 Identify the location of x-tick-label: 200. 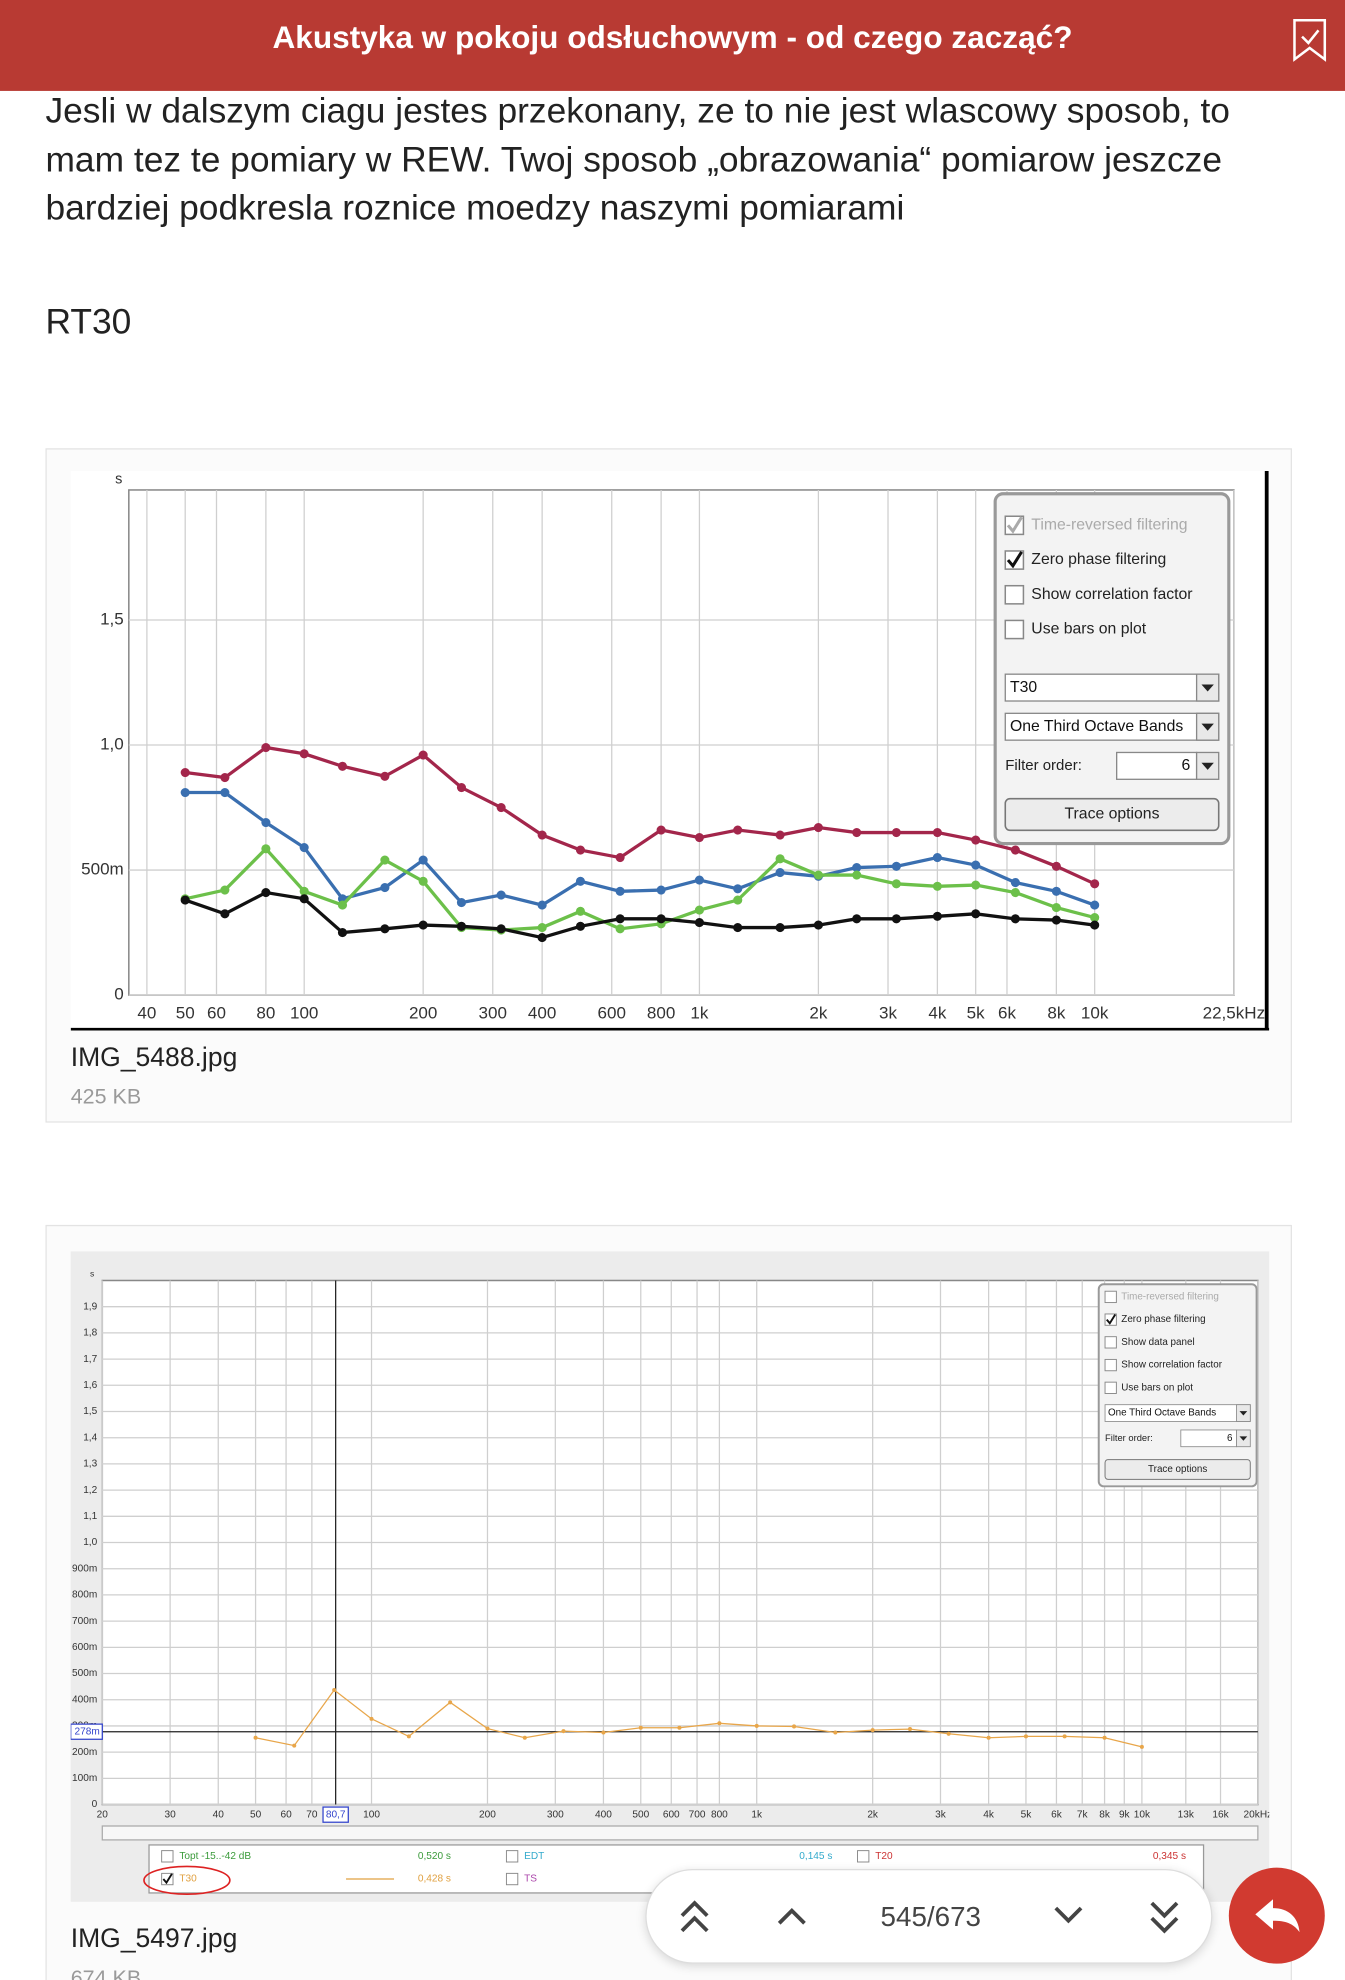
(423, 1013).